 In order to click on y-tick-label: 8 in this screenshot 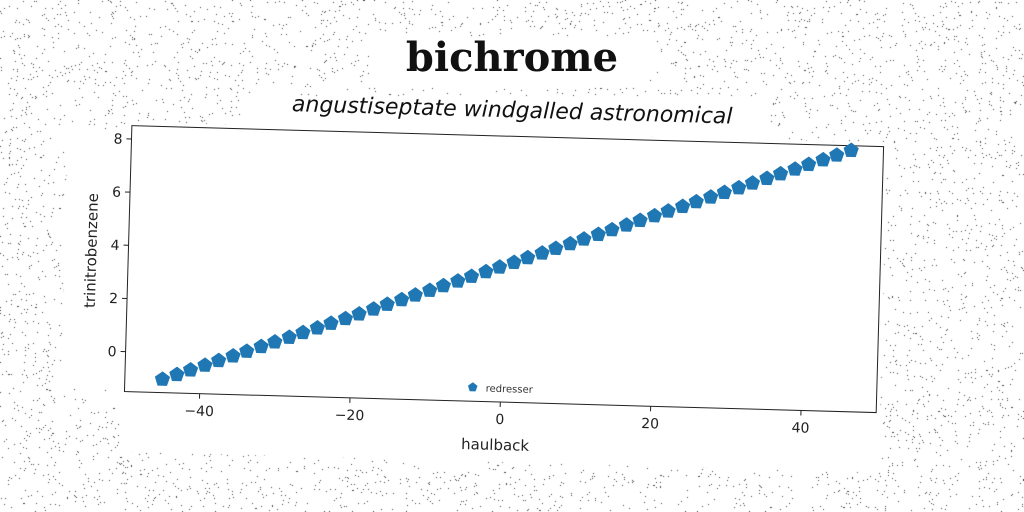, I will do `click(117, 139)`.